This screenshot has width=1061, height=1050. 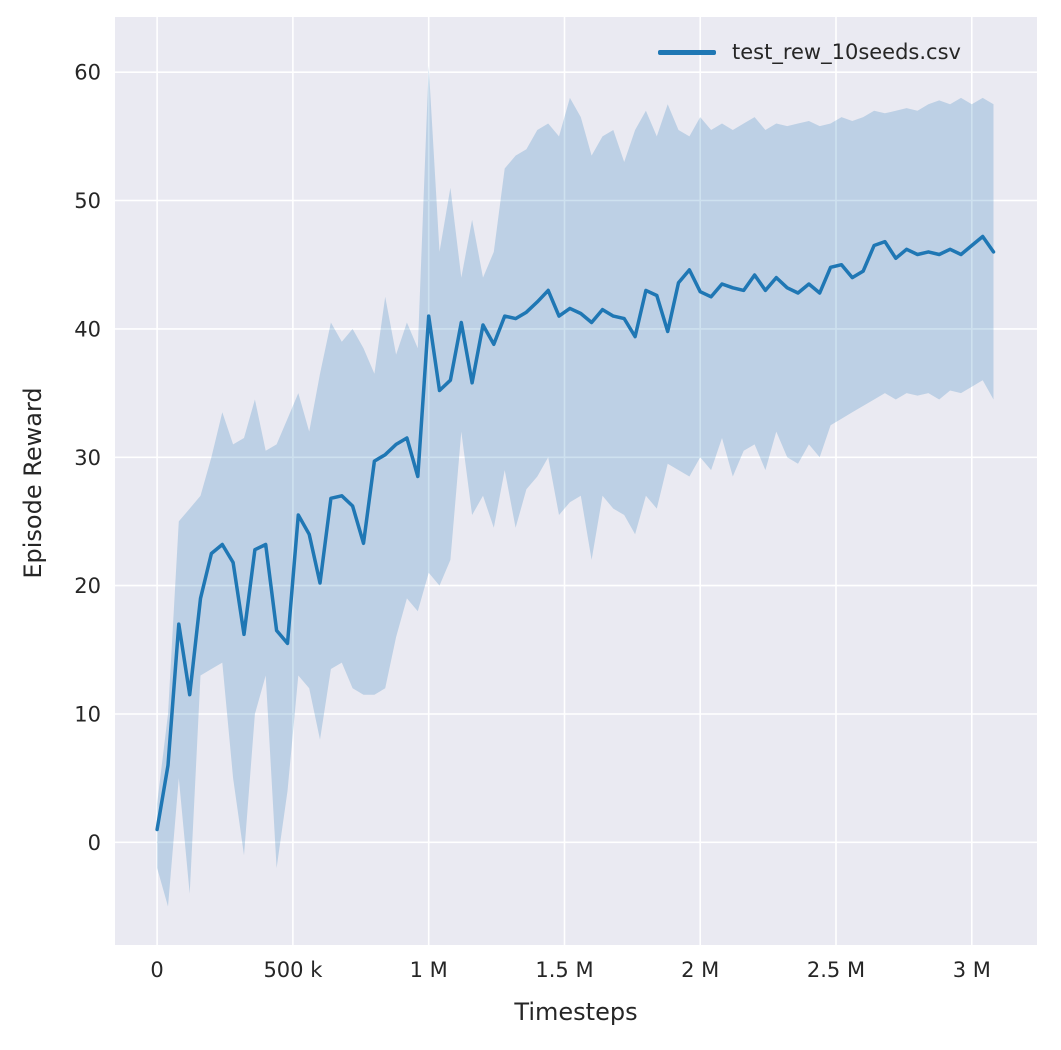 What do you see at coordinates (564, 970) in the screenshot?
I see `x-tick-label: 1.5 M` at bounding box center [564, 970].